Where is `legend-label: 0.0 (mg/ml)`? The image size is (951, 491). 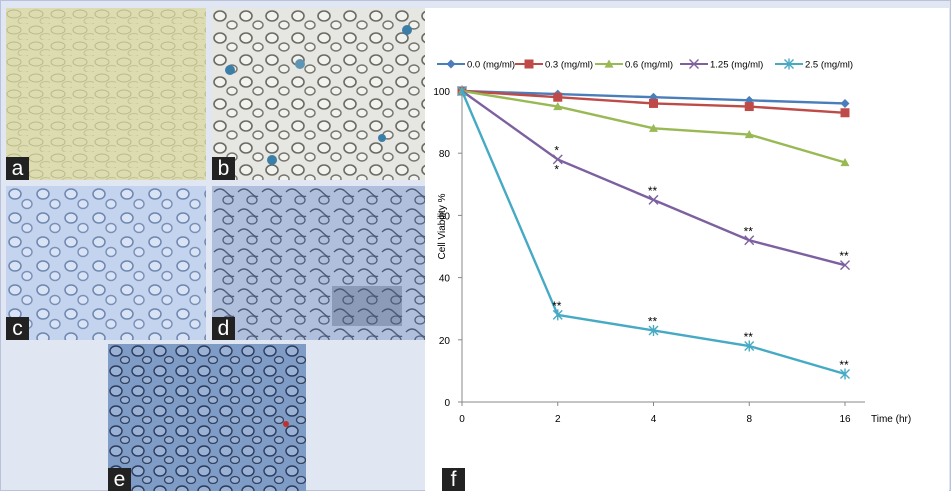 legend-label: 0.0 (mg/ml) is located at coordinates (491, 65).